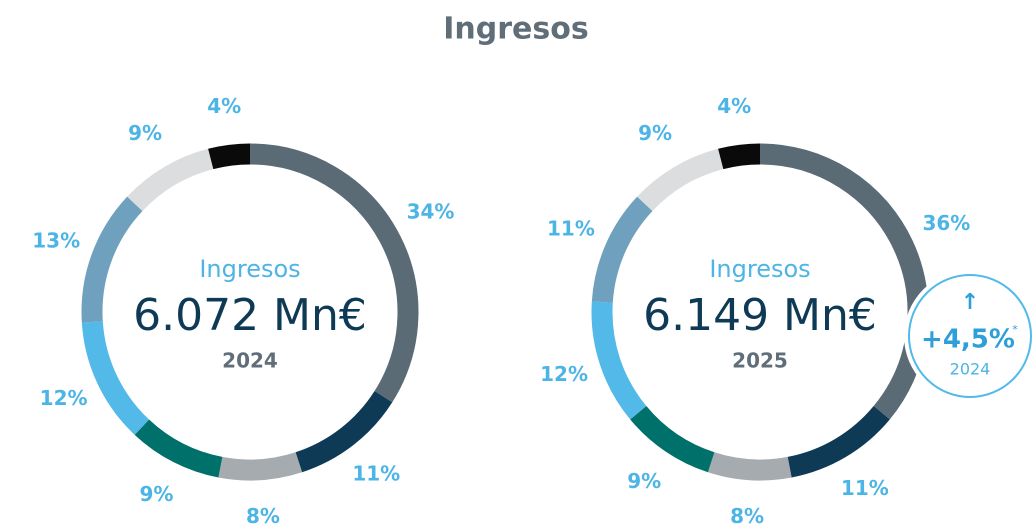  I want to click on center-value: 6.072 Mn€, so click(250, 315).